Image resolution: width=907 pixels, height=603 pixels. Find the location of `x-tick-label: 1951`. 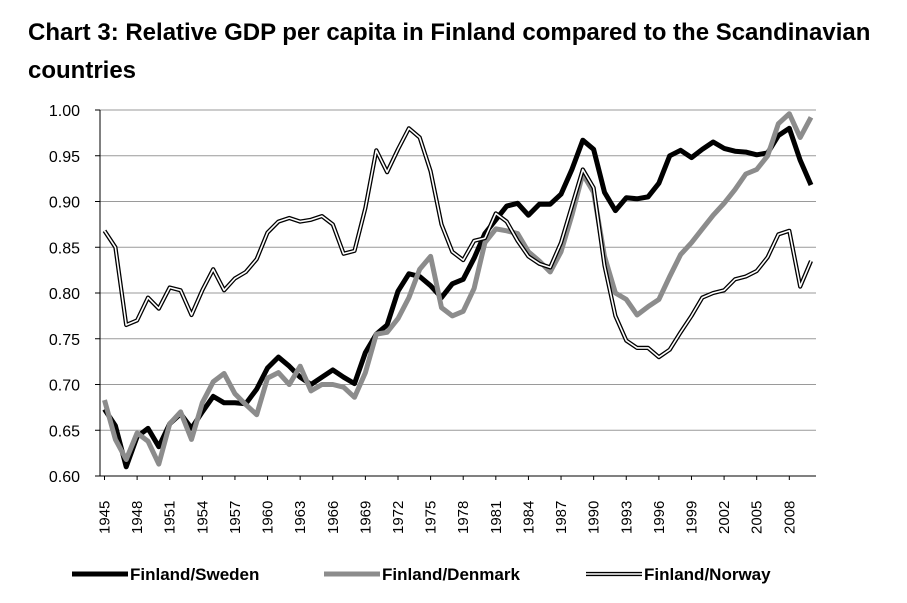

x-tick-label: 1951 is located at coordinates (170, 517).